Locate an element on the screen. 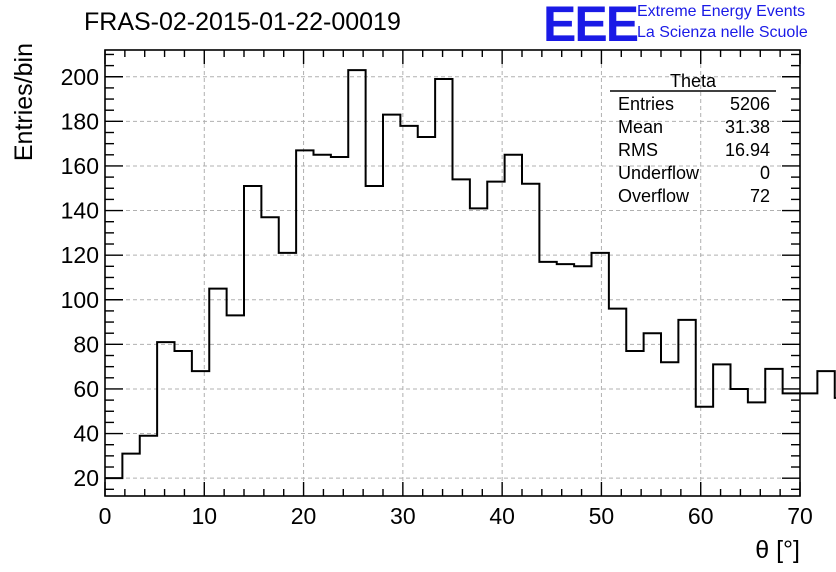  stats-label: RMS is located at coordinates (638, 150).